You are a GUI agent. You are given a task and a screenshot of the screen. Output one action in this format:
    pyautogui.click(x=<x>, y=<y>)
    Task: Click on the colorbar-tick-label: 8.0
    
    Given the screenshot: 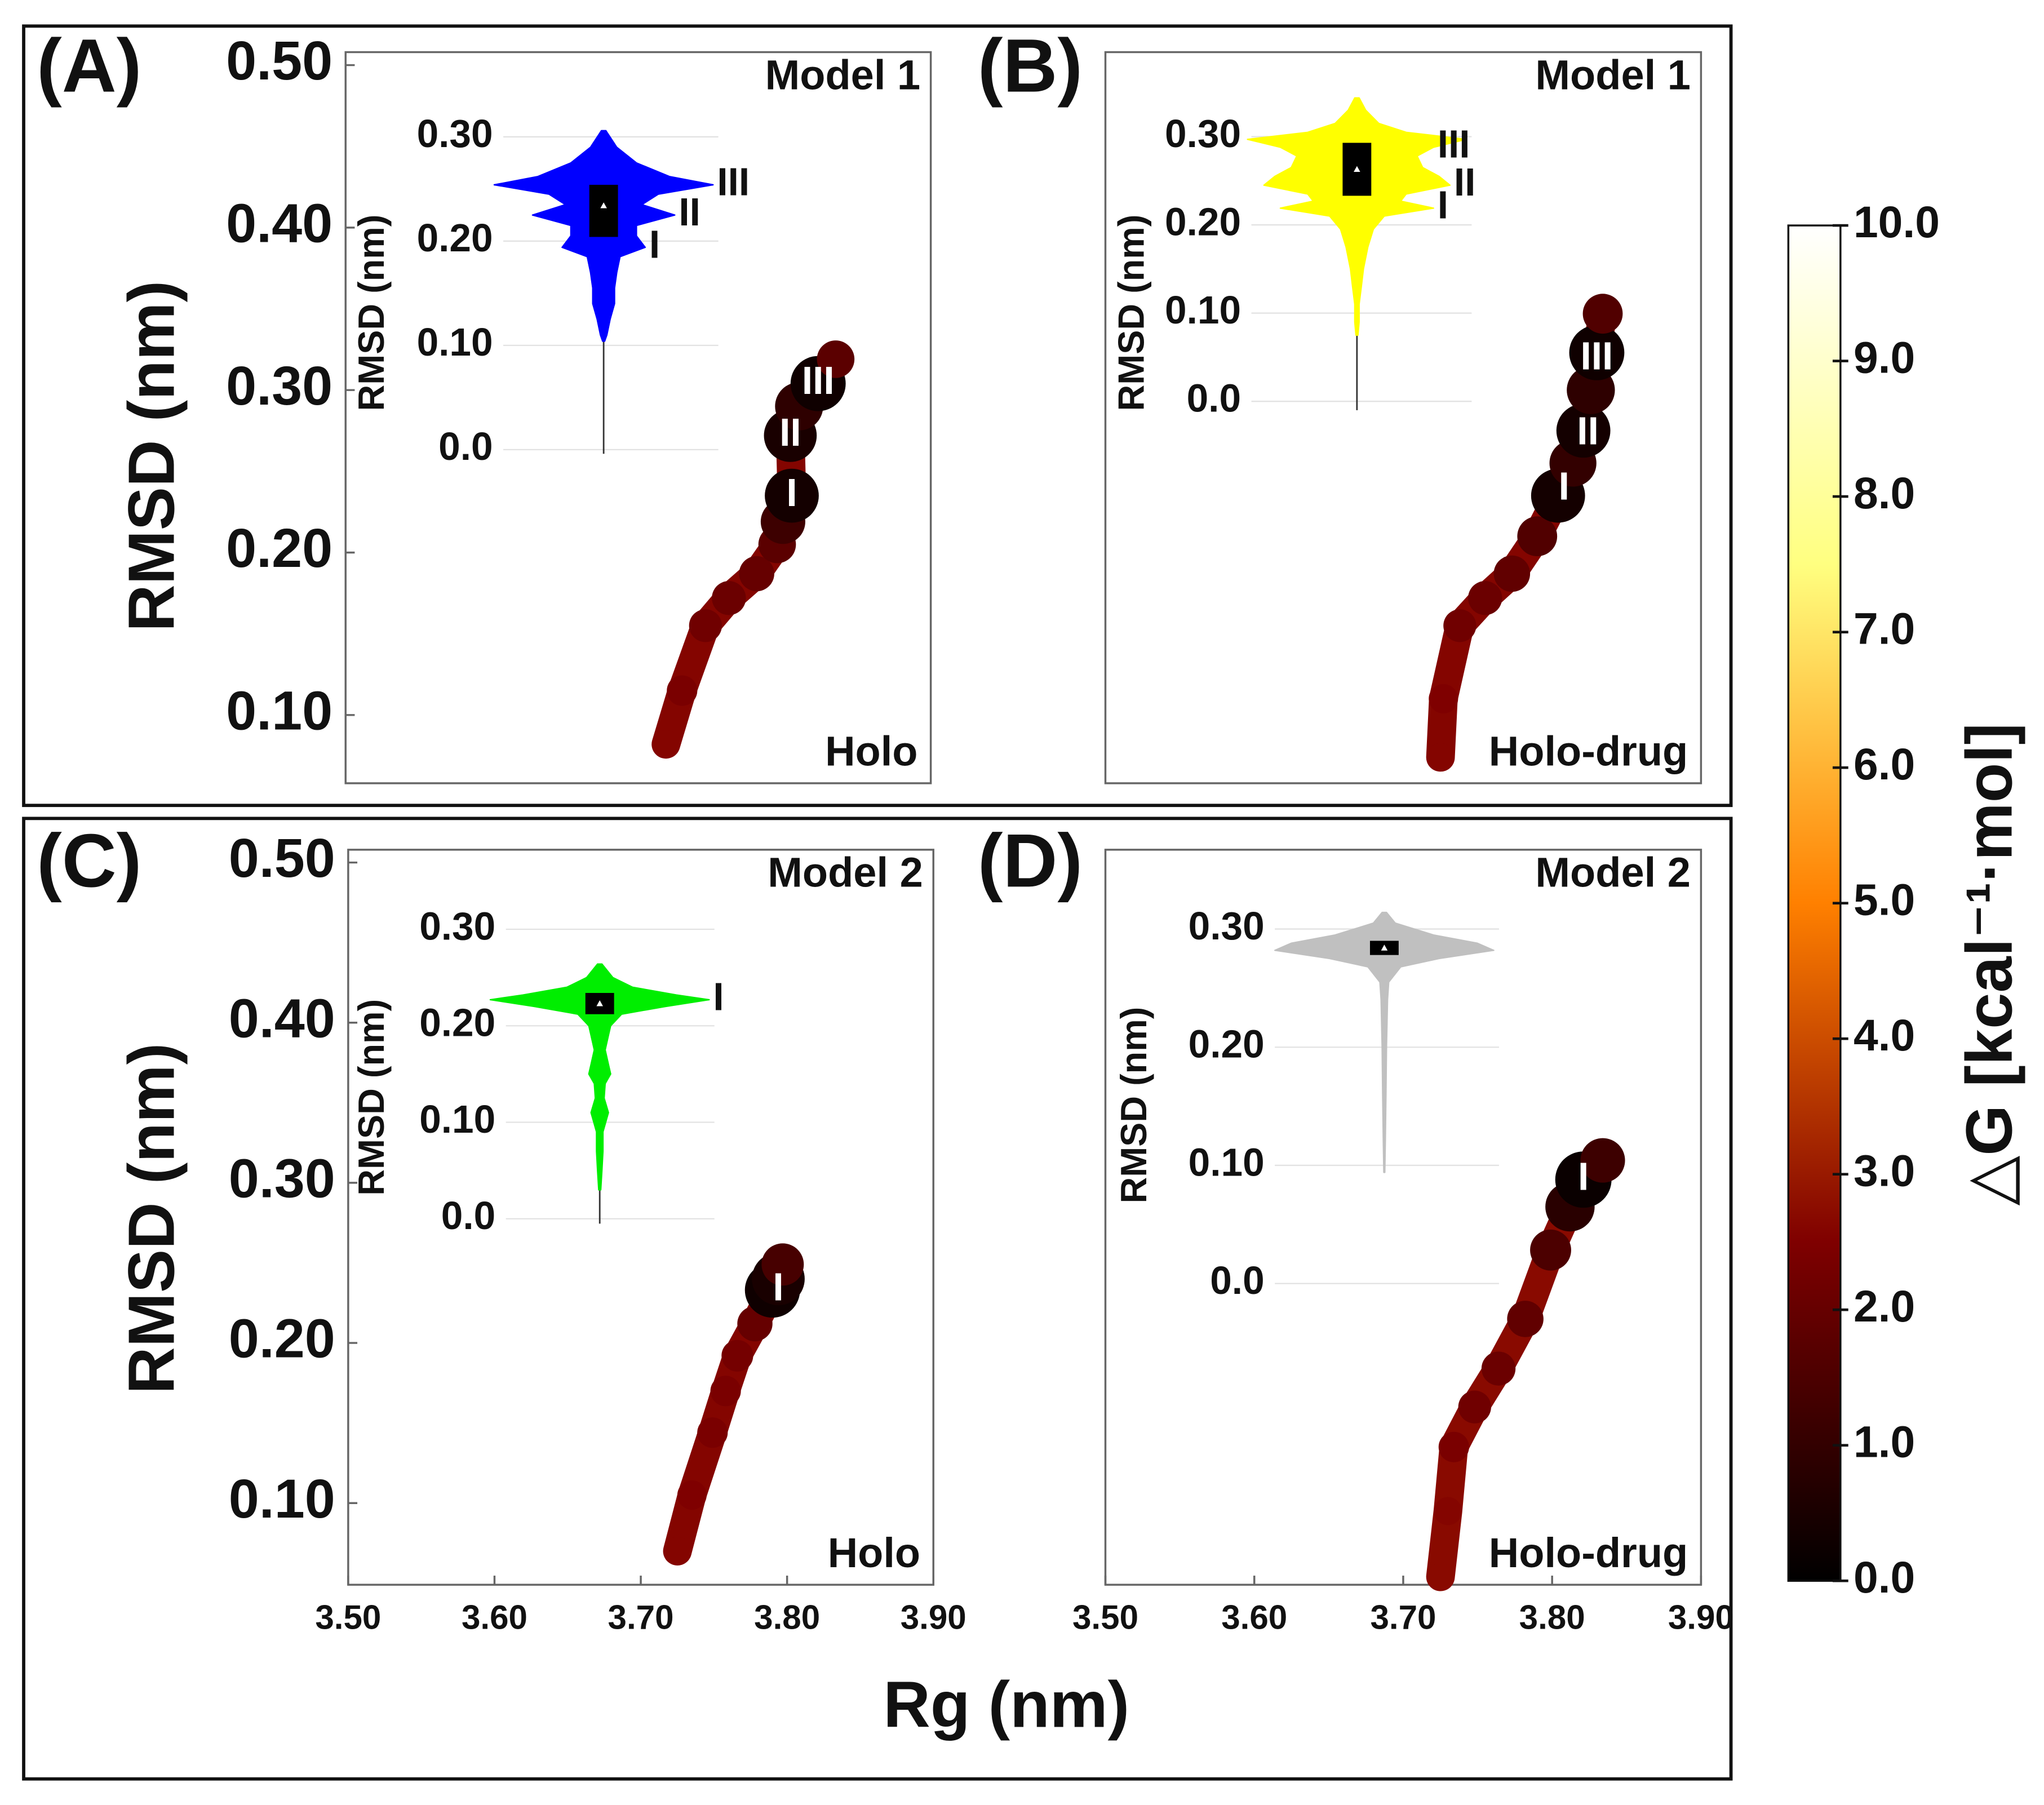 What is the action you would take?
    pyautogui.click(x=1884, y=493)
    